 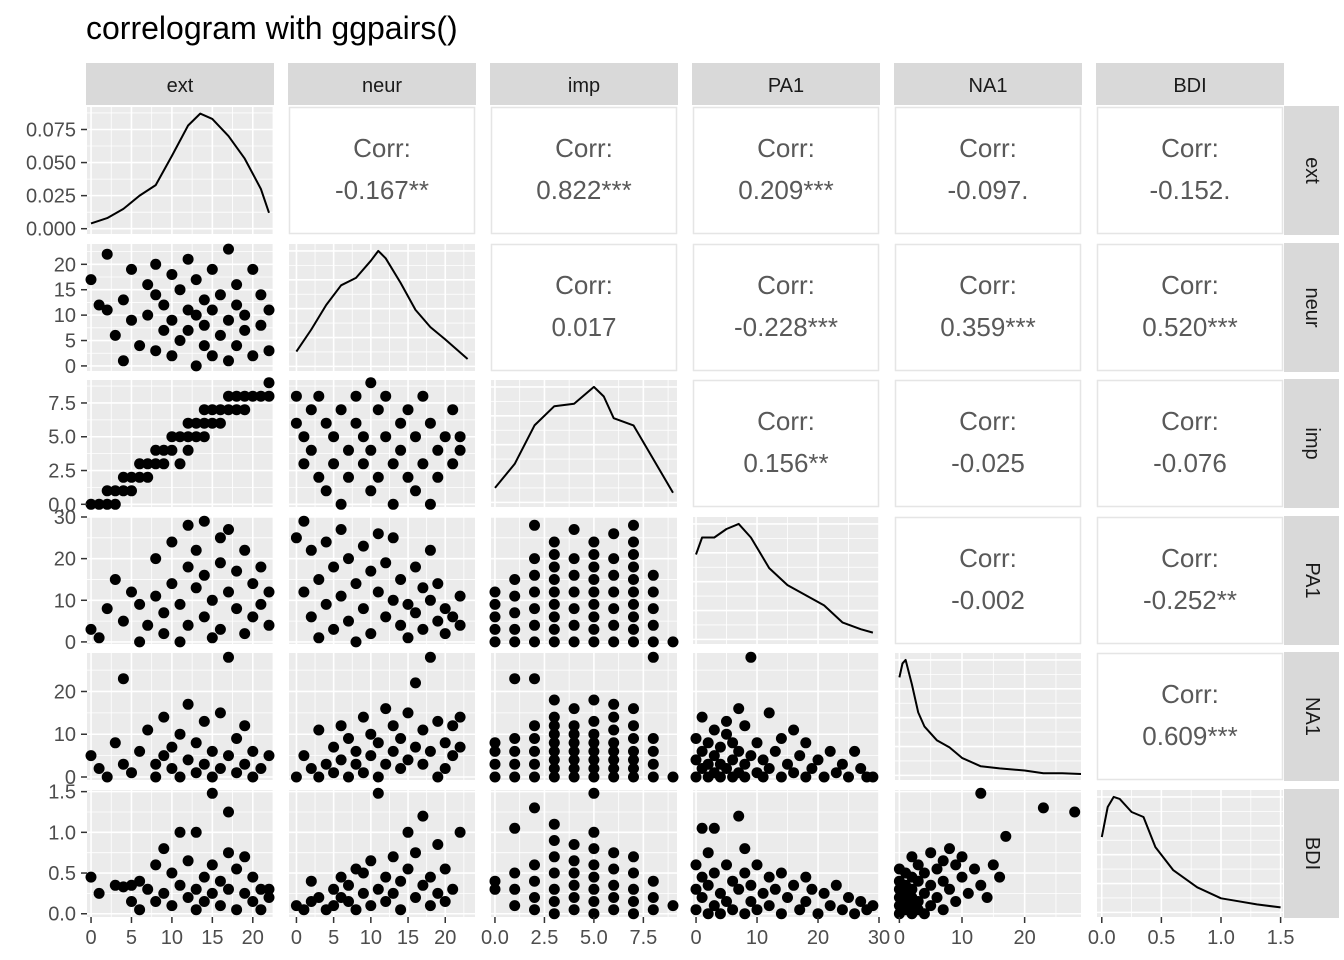 What do you see at coordinates (786, 86) in the screenshot?
I see `column-strip-label-PA1: PA1` at bounding box center [786, 86].